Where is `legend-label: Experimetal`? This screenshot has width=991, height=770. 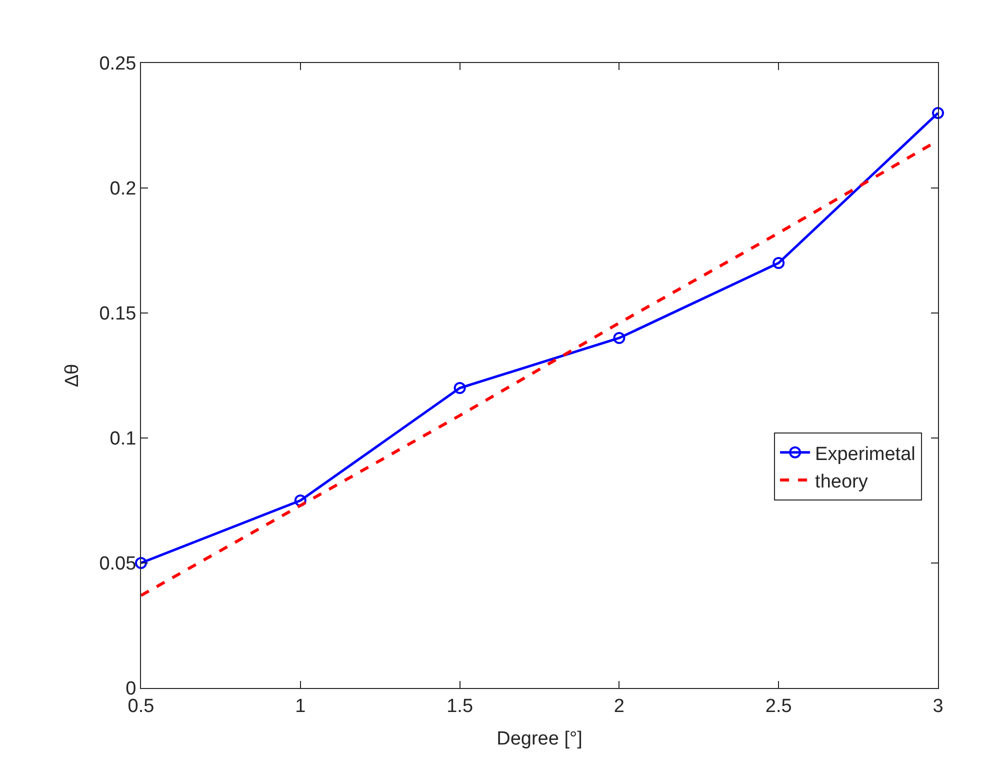 legend-label: Experimetal is located at coordinates (865, 454).